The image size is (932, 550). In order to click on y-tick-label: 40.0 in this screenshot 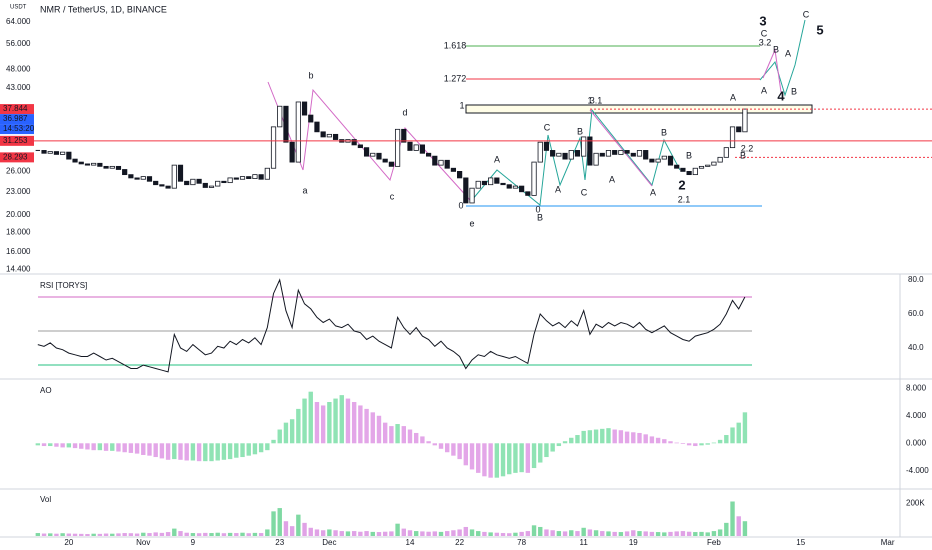, I will do `click(916, 347)`.